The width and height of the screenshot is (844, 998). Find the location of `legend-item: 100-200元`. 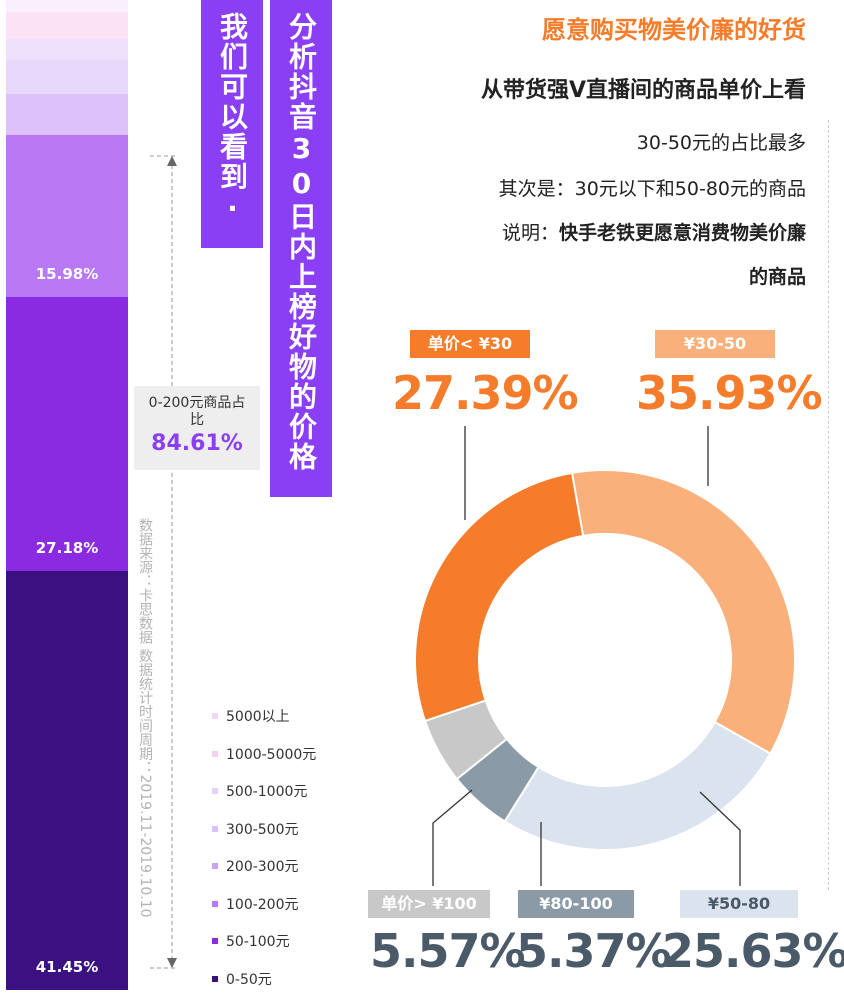

legend-item: 100-200元 is located at coordinates (255, 904).